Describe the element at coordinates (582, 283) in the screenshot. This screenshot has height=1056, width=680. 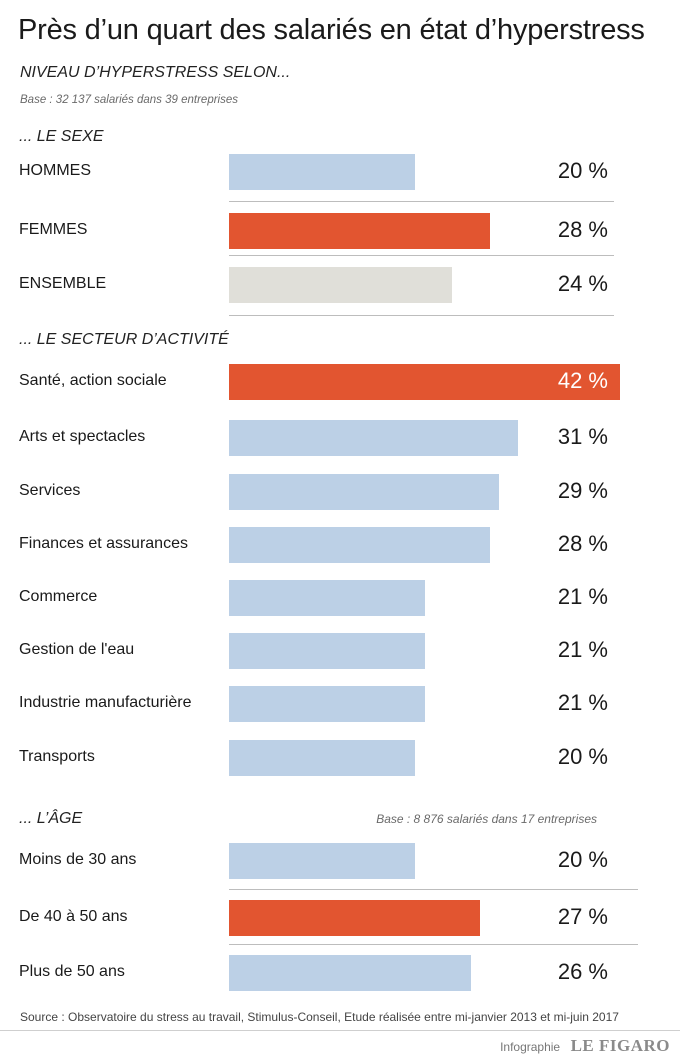
I see `value-label: 24 %` at that location.